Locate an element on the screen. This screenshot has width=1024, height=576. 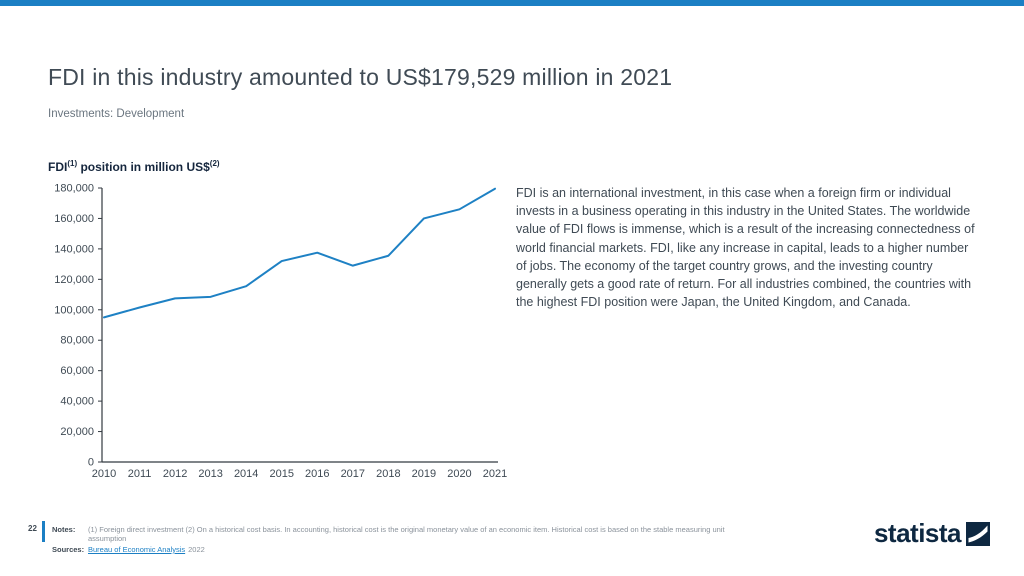
svg-text: 2015 is located at coordinates (281, 474).